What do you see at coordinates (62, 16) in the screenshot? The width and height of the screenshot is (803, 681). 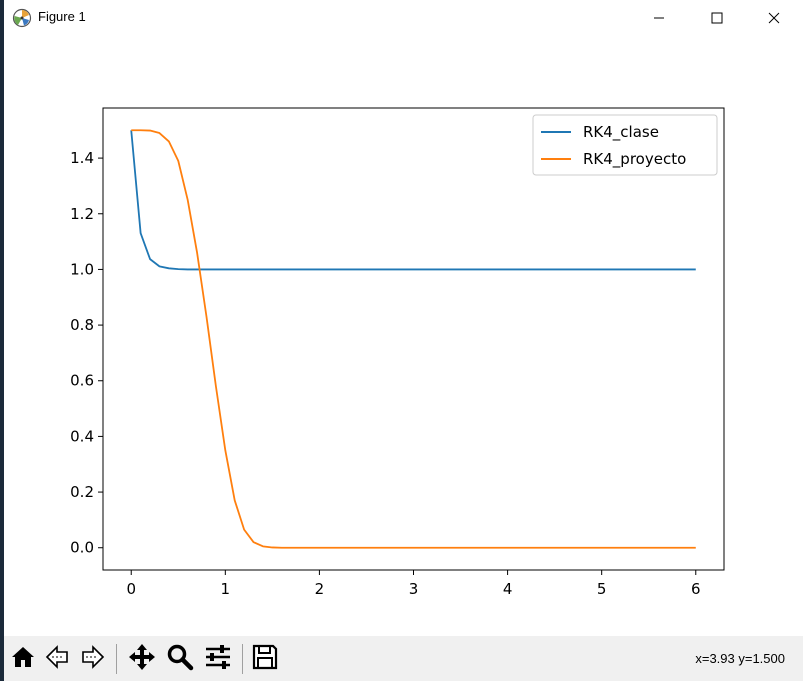 I see `window-title: Figure 1` at bounding box center [62, 16].